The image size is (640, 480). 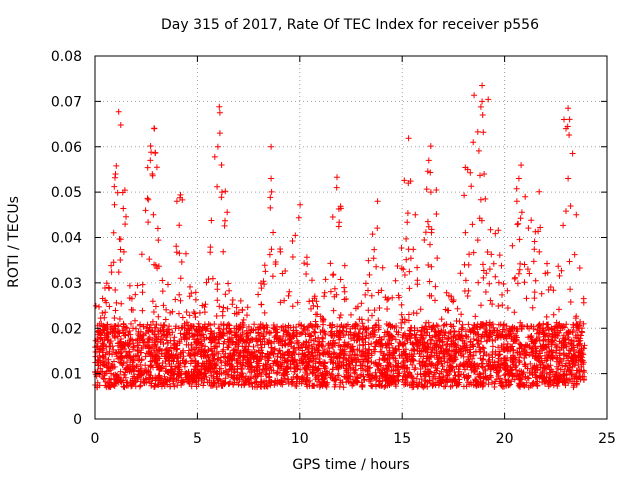 What do you see at coordinates (351, 465) in the screenshot?
I see `x-axis-label: GPS time / hours` at bounding box center [351, 465].